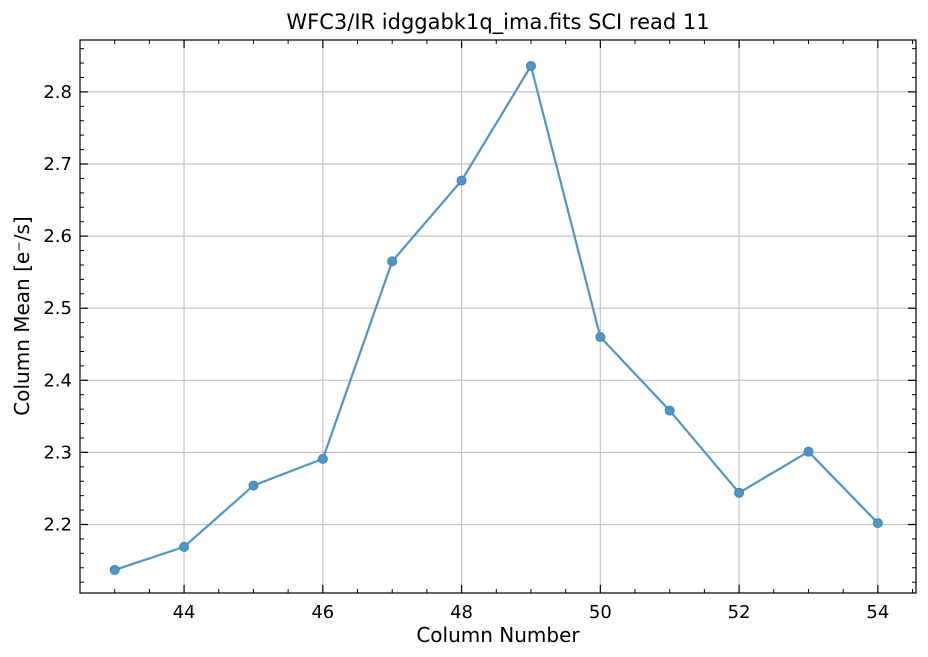 This screenshot has height=657, width=928. Describe the element at coordinates (57, 308) in the screenshot. I see `y-tick-label: 2.5` at that location.